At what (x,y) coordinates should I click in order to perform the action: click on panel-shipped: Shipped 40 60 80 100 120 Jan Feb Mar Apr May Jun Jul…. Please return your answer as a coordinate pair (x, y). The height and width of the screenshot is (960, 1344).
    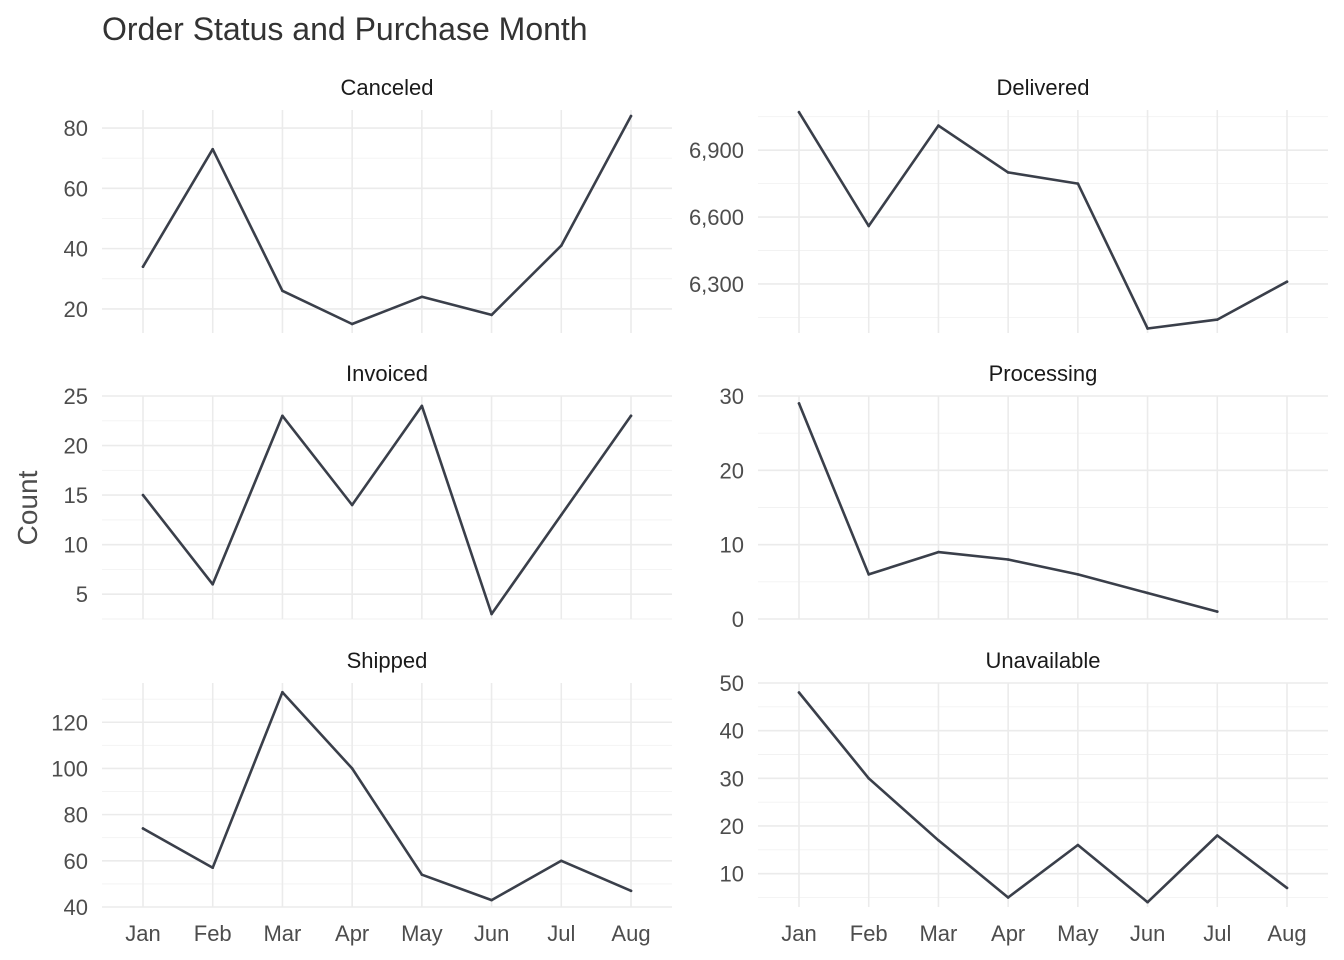
    Looking at the image, I should click on (361, 797).